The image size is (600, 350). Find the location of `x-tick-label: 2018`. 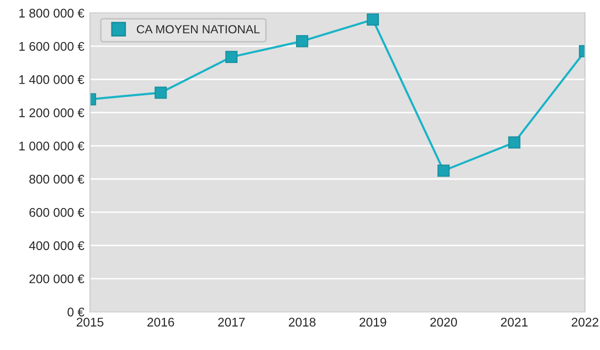

x-tick-label: 2018 is located at coordinates (302, 322).